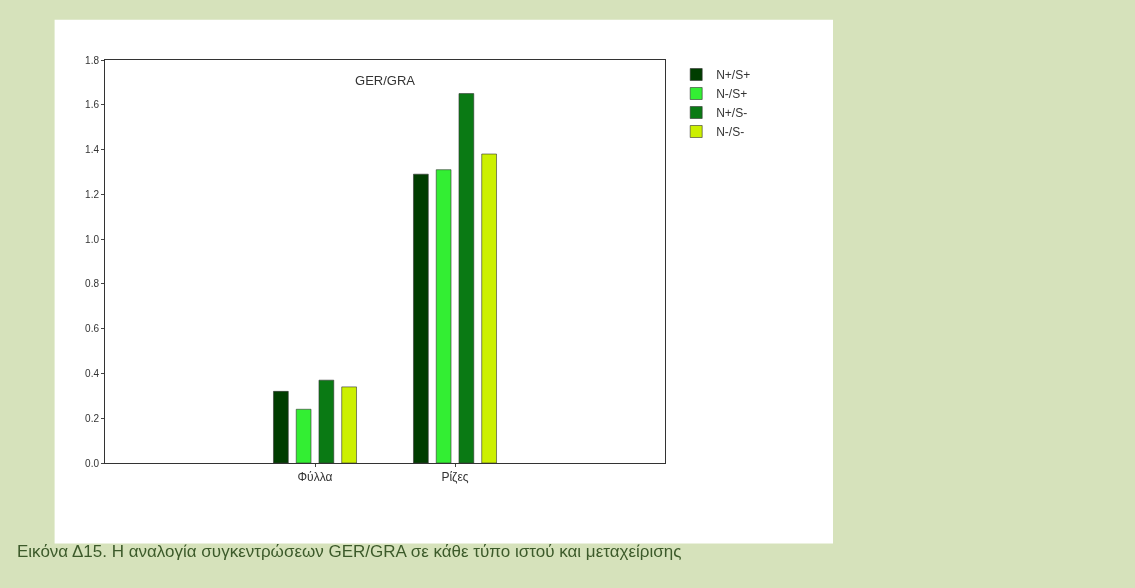 The width and height of the screenshot is (1135, 588). What do you see at coordinates (92, 463) in the screenshot?
I see `y-tick-label: 0.0` at bounding box center [92, 463].